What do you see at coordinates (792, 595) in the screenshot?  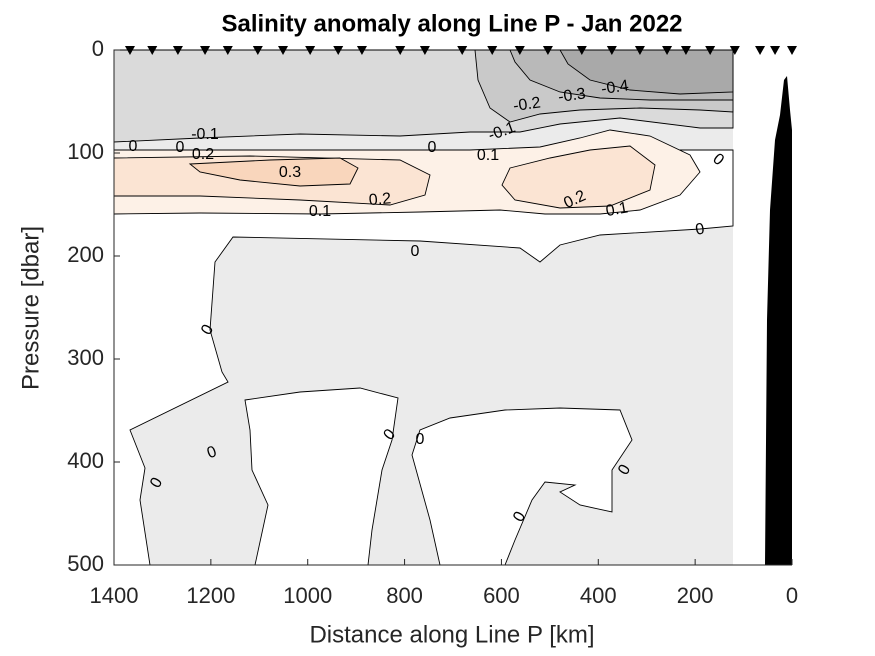 I see `x-tick-label: 0` at bounding box center [792, 595].